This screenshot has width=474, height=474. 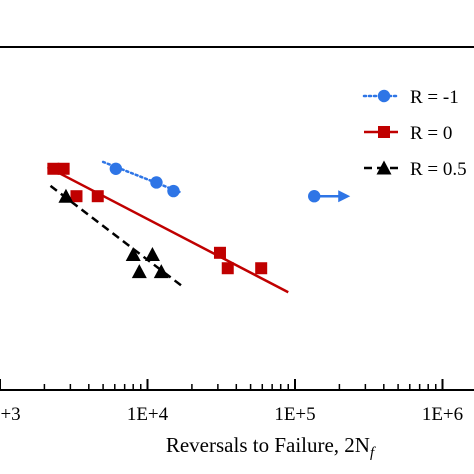 What do you see at coordinates (434, 97) in the screenshot?
I see `legend-label: R = -1` at bounding box center [434, 97].